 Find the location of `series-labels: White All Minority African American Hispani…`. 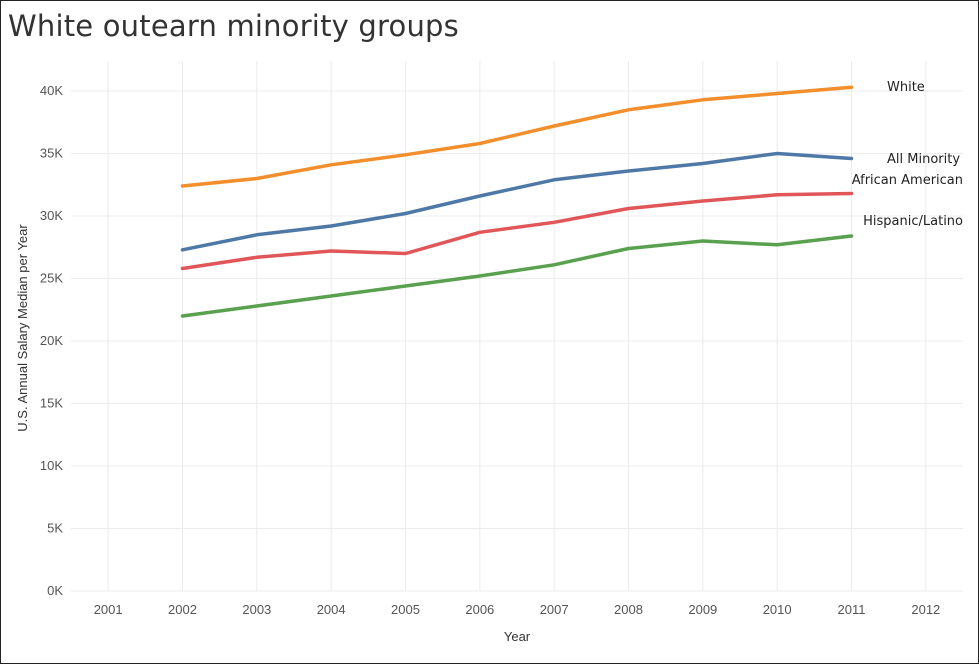

series-labels: White All Minority African American Hispani… is located at coordinates (907, 154).